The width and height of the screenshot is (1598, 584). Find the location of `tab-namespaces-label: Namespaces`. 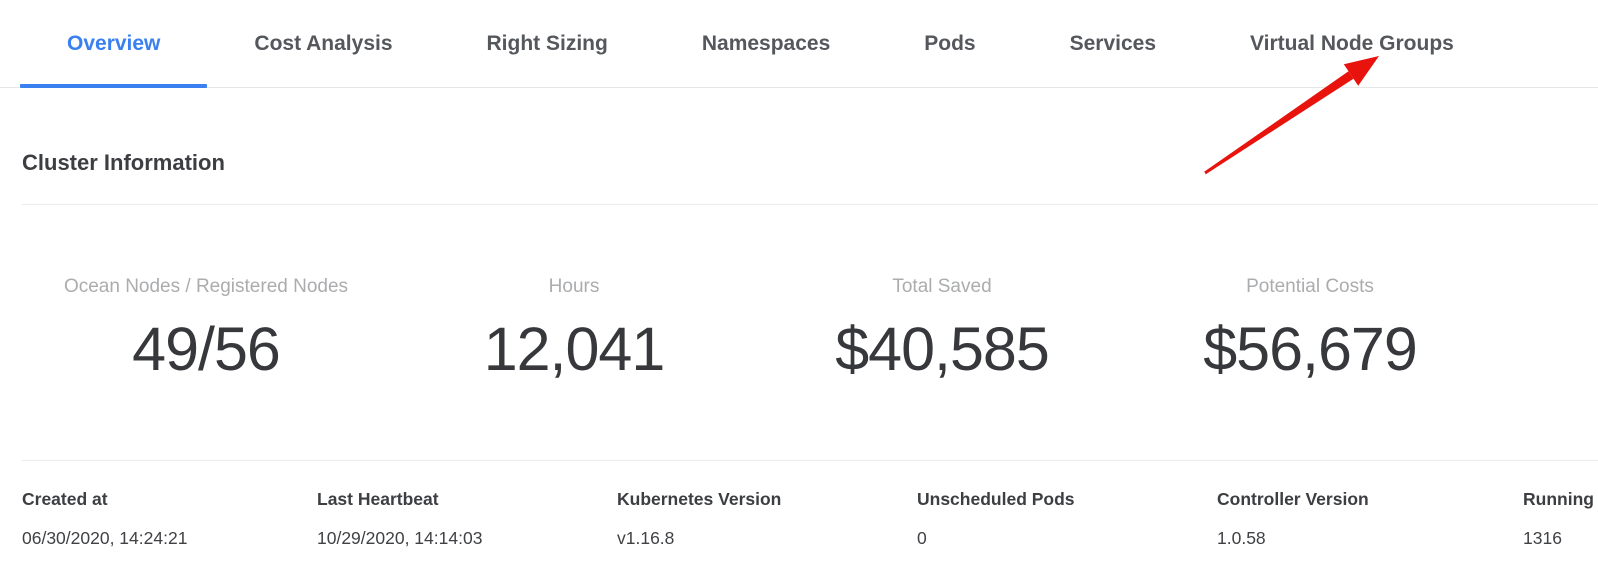

tab-namespaces-label: Namespaces is located at coordinates (766, 43).